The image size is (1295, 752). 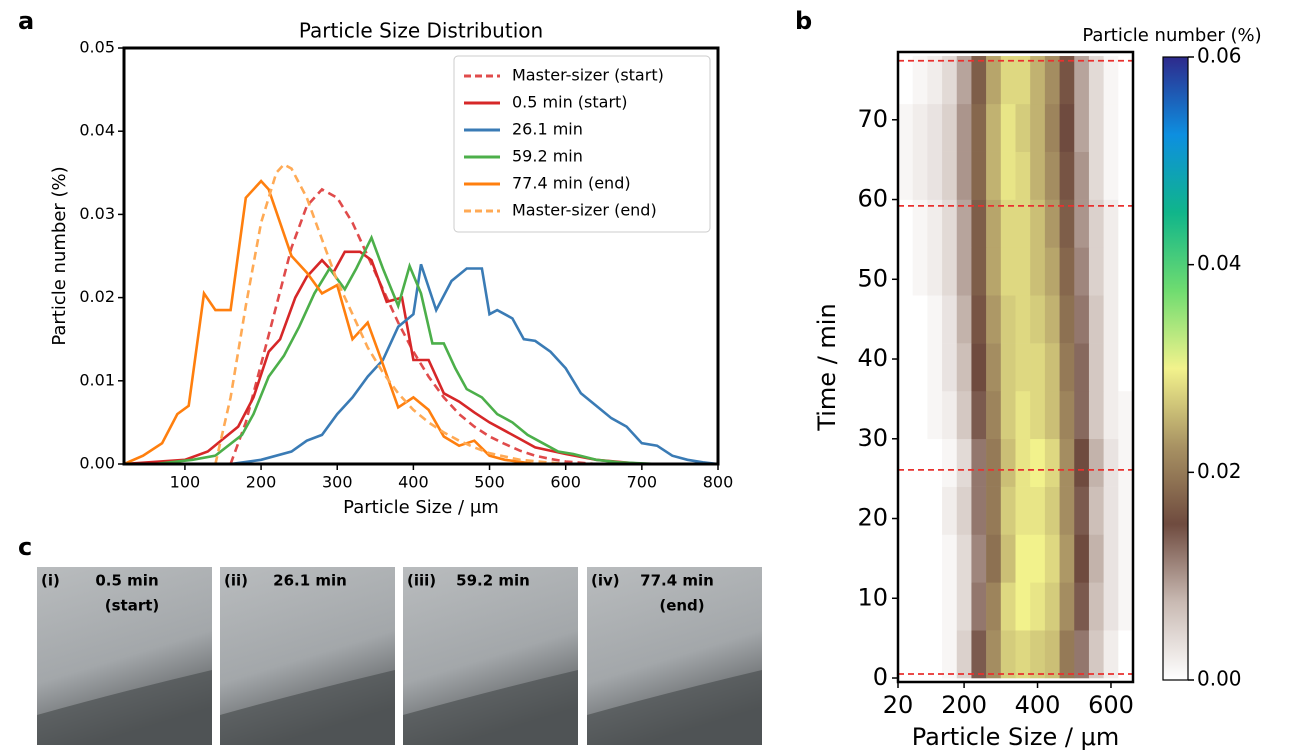 I want to click on y-tick-label: 0.04, so click(x=97, y=130).